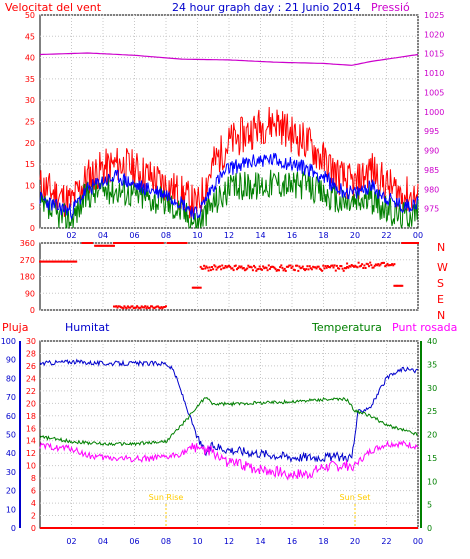 Image resolution: width=470 pixels, height=559 pixels. Describe the element at coordinates (11, 360) in the screenshot. I see `humidity-tick-label: 90` at that location.